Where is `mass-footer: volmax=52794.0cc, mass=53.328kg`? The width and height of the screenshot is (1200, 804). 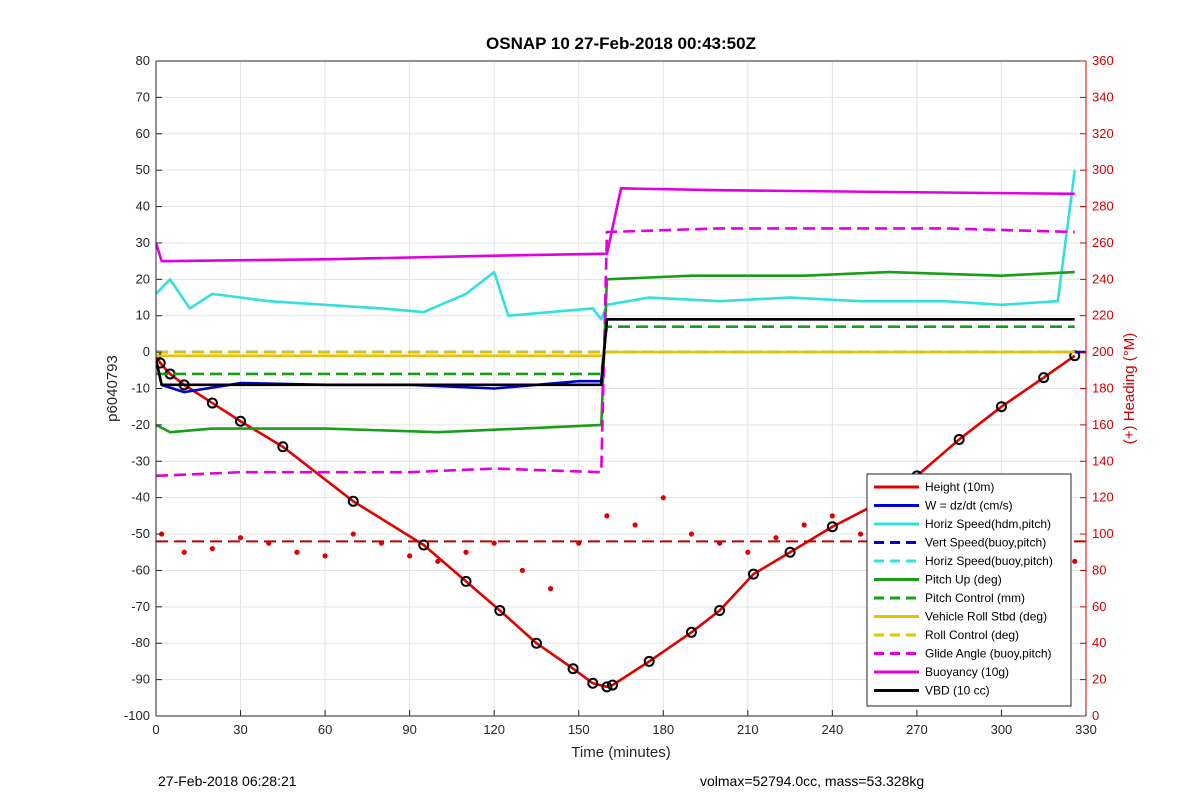 mass-footer: volmax=52794.0cc, mass=53.328kg is located at coordinates (812, 781).